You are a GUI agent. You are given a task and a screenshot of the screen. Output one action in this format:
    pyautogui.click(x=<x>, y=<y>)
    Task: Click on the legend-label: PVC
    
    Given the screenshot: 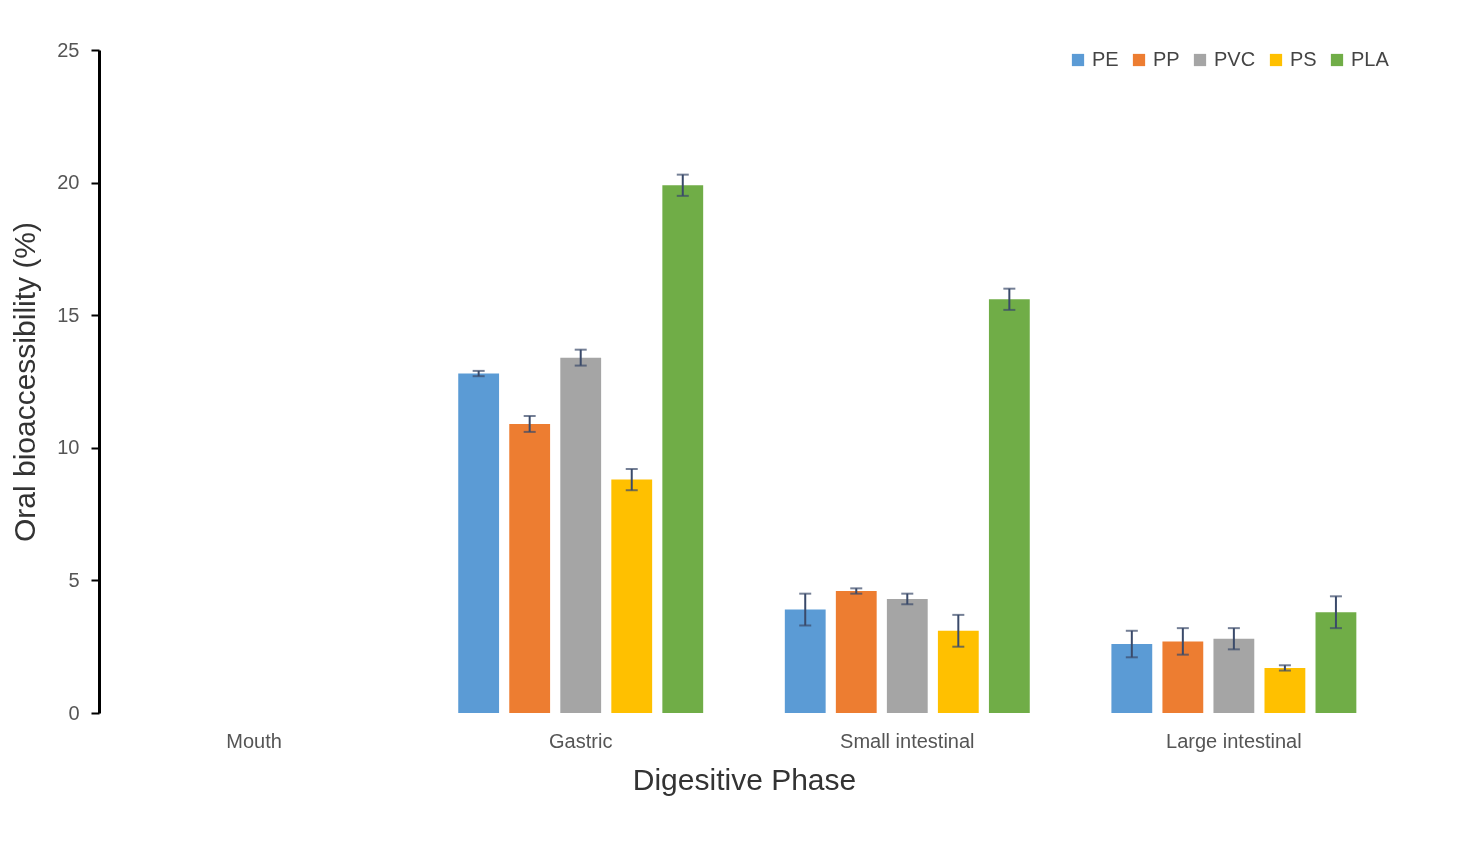 What is the action you would take?
    pyautogui.click(x=1235, y=59)
    